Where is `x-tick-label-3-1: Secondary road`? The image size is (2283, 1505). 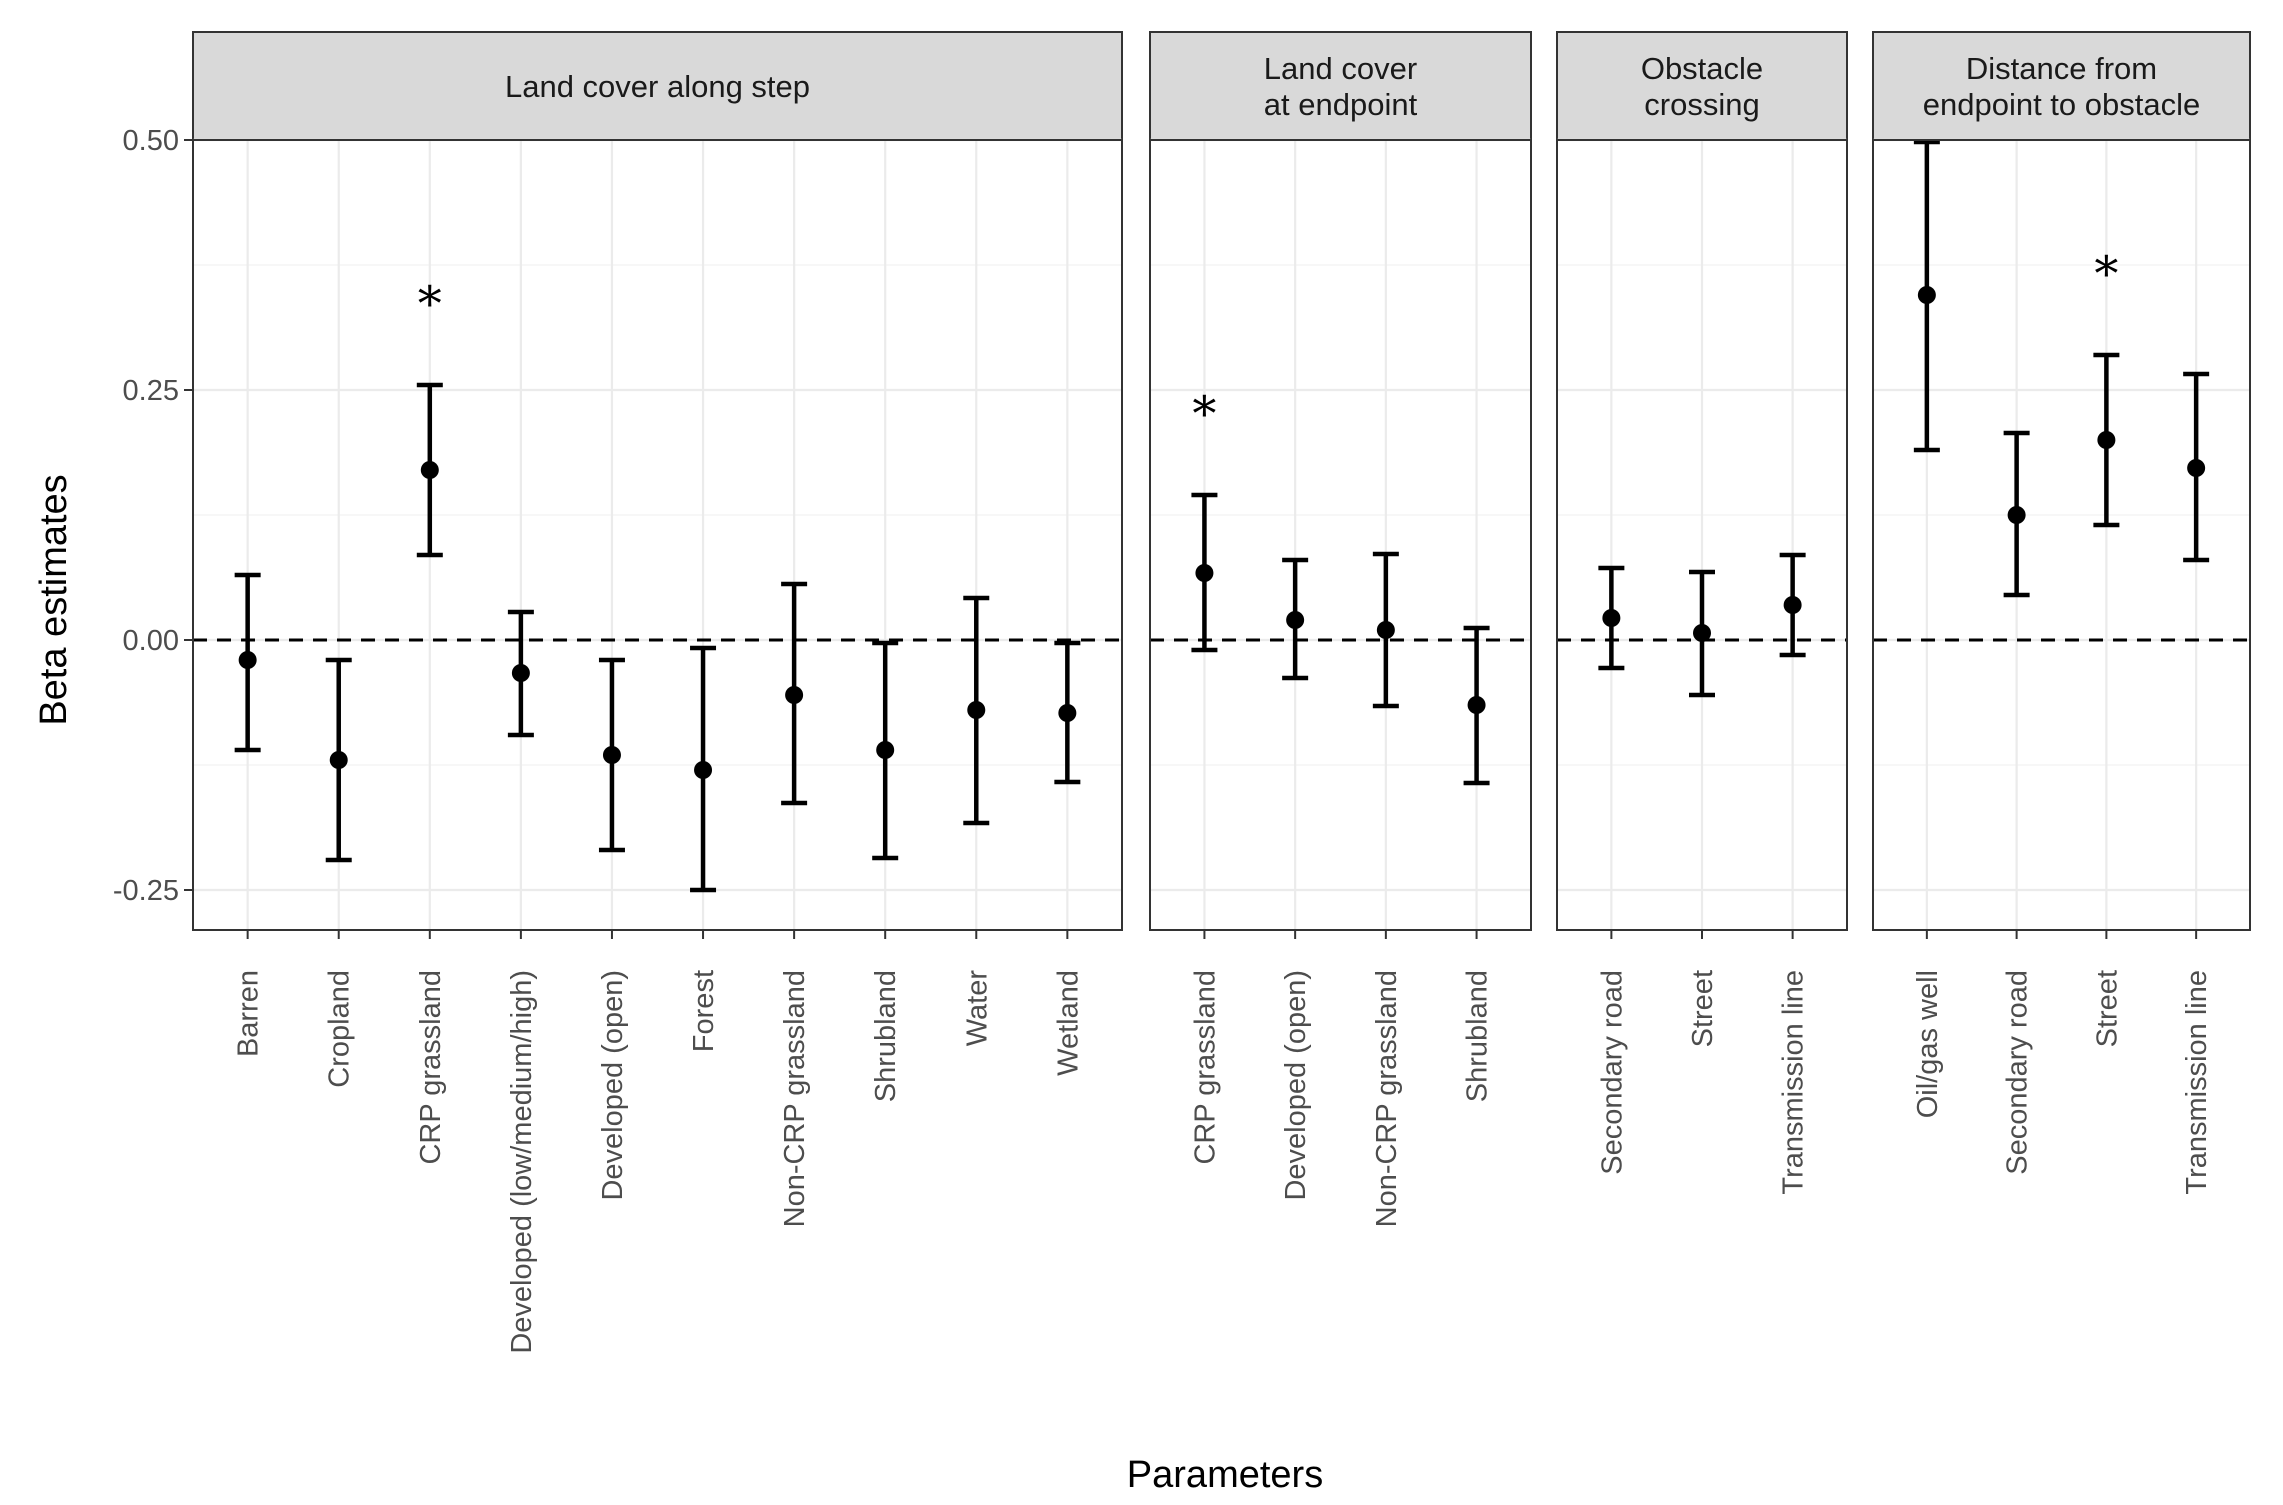
x-tick-label-3-1: Secondary road is located at coordinates (1612, 1072).